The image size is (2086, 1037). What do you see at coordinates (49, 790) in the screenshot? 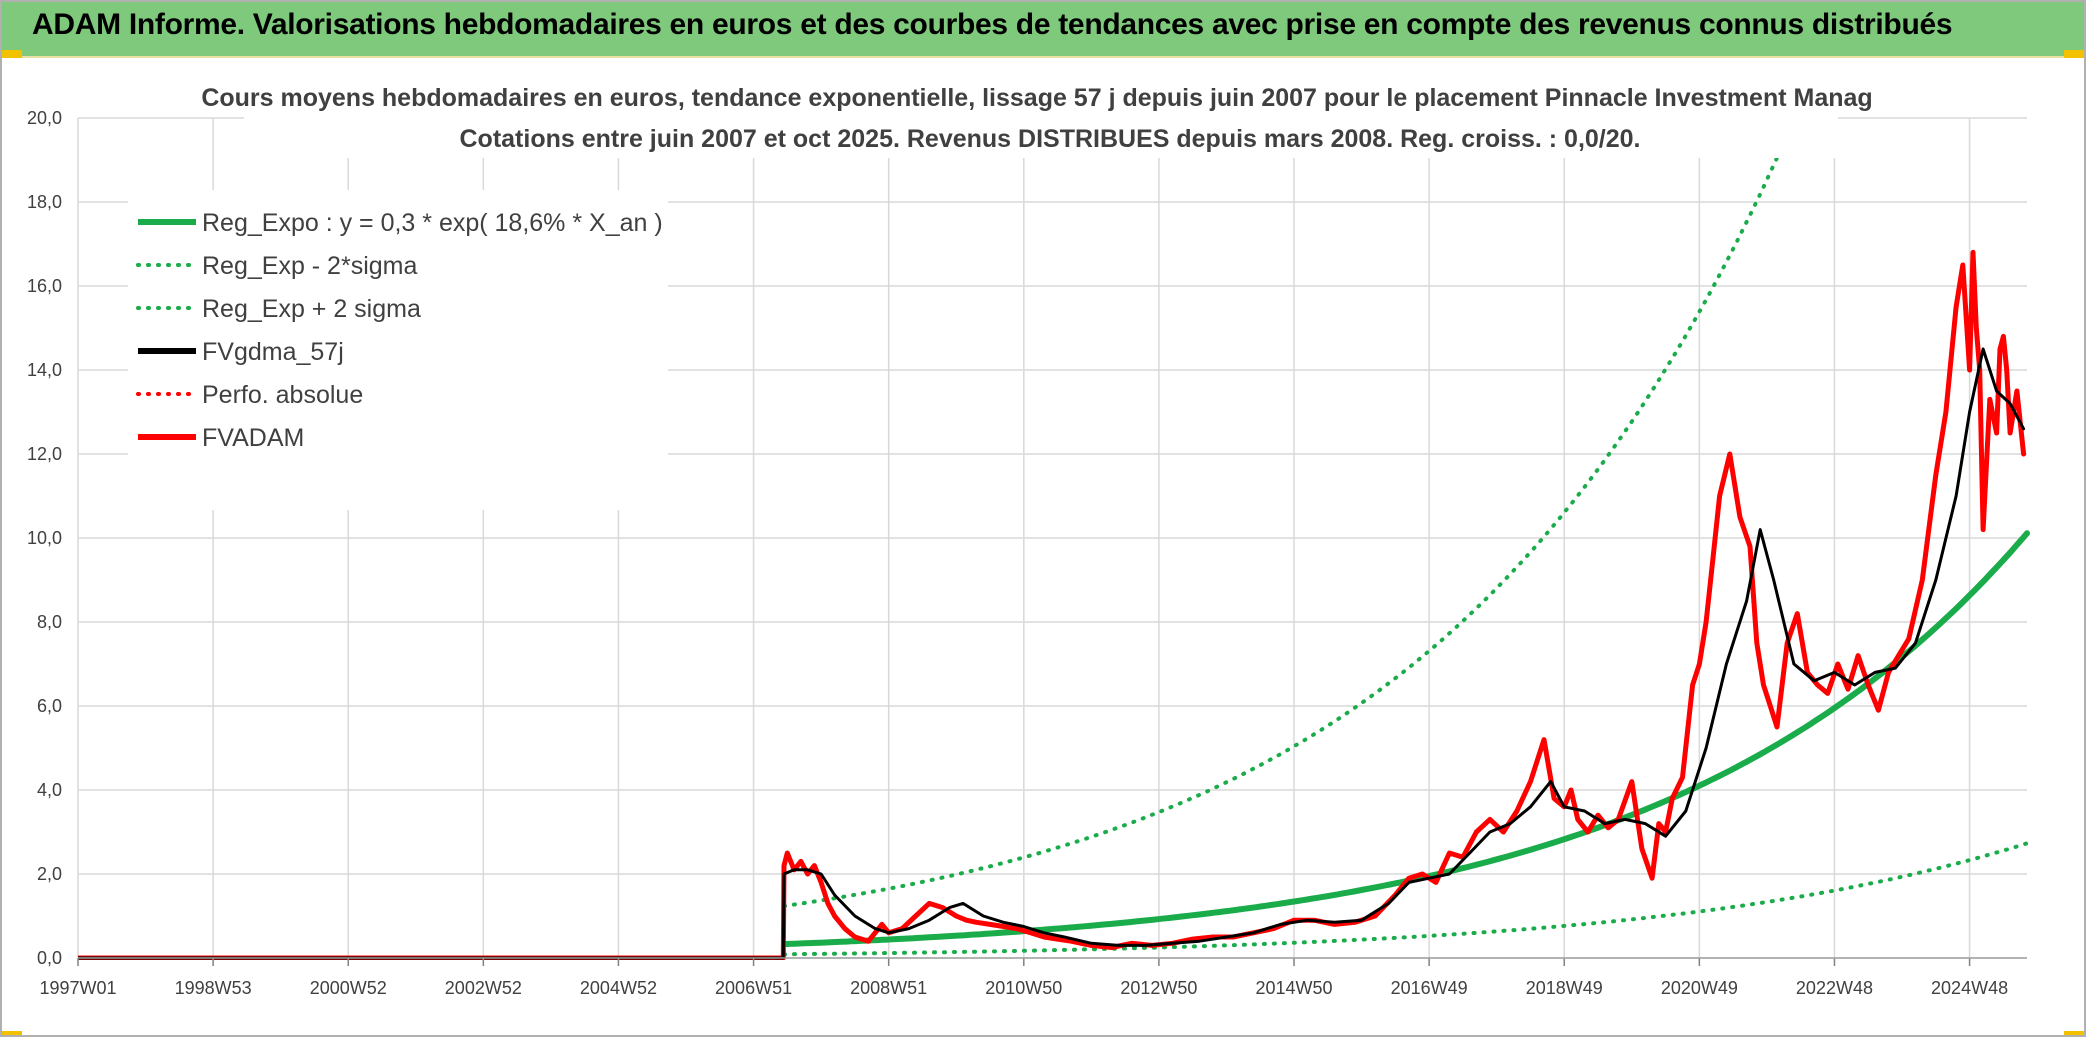
I see `y-tick-label: 4,0` at bounding box center [49, 790].